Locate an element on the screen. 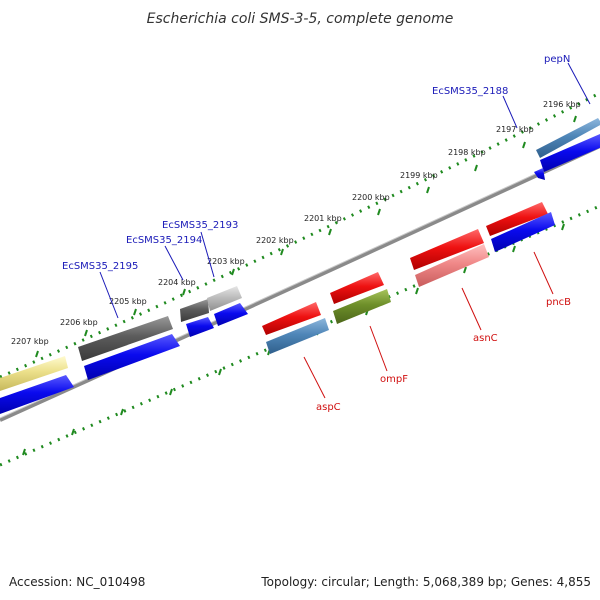 The width and height of the screenshot is (600, 600). feature-blue-left is located at coordinates (37, 394).